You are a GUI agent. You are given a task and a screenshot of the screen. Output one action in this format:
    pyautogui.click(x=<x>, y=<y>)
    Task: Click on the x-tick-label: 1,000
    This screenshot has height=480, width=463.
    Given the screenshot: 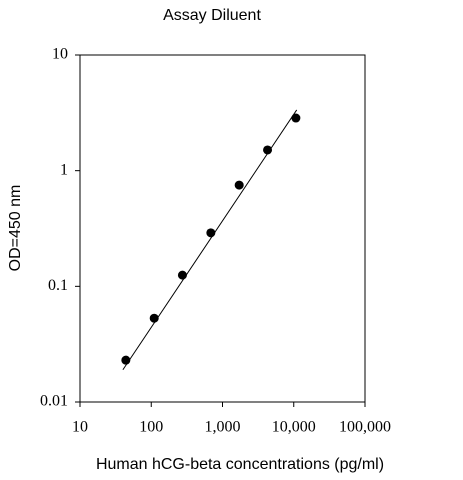 What is the action you would take?
    pyautogui.click(x=223, y=427)
    